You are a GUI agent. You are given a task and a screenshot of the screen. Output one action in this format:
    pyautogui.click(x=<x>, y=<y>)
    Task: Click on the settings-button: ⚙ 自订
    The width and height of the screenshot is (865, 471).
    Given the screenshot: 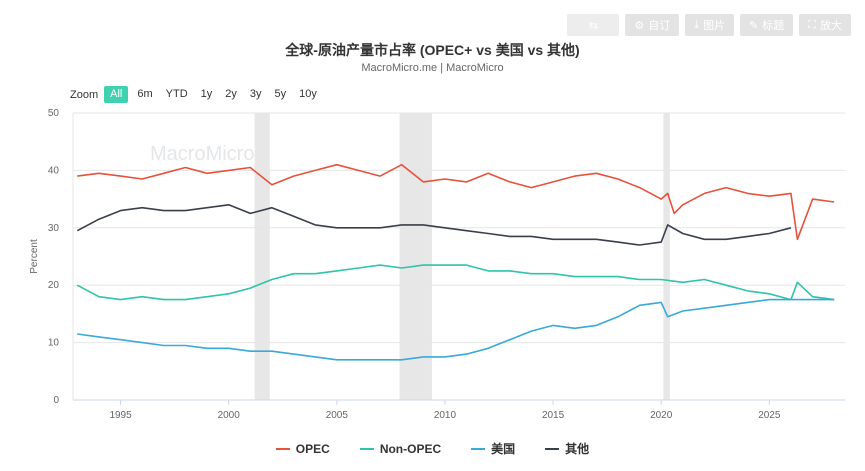 What is the action you would take?
    pyautogui.click(x=652, y=25)
    